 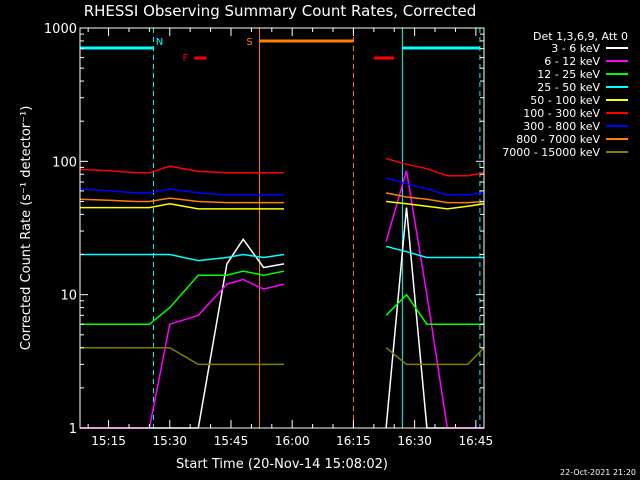 I want to click on flare-label: F, so click(x=185, y=58).